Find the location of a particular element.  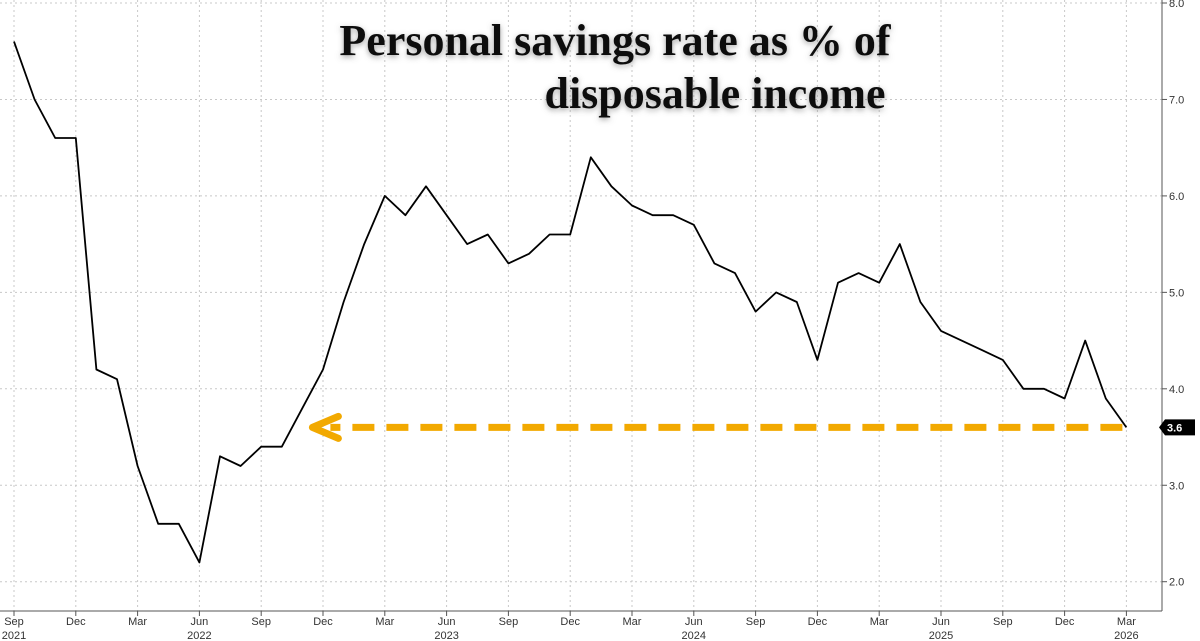

chart-title-line-2: disposable income is located at coordinates (714, 93).